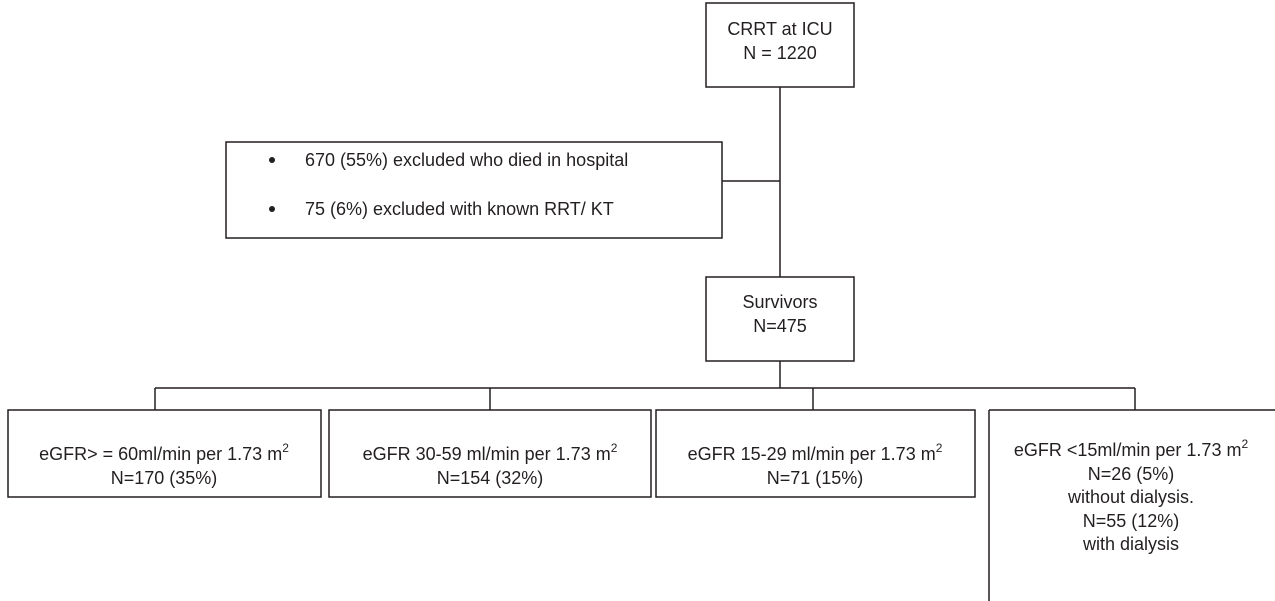  What do you see at coordinates (490, 478) in the screenshot?
I see `node-text: N=154 (32%)` at bounding box center [490, 478].